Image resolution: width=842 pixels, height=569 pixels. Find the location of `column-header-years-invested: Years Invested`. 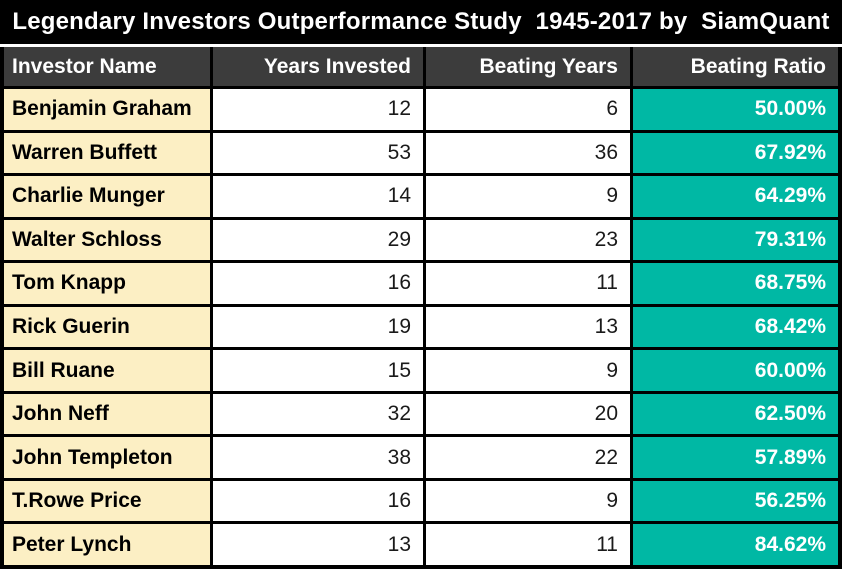

column-header-years-invested: Years Invested is located at coordinates (316, 66).